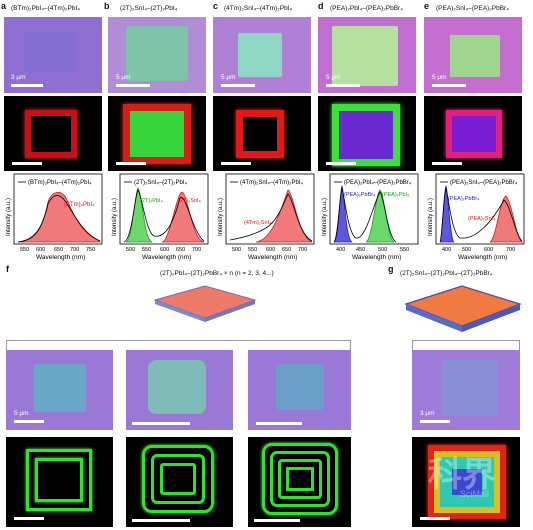 Image resolution: width=533 pixels, height=530 pixels. I want to click on pl-image-e, so click(473, 133).